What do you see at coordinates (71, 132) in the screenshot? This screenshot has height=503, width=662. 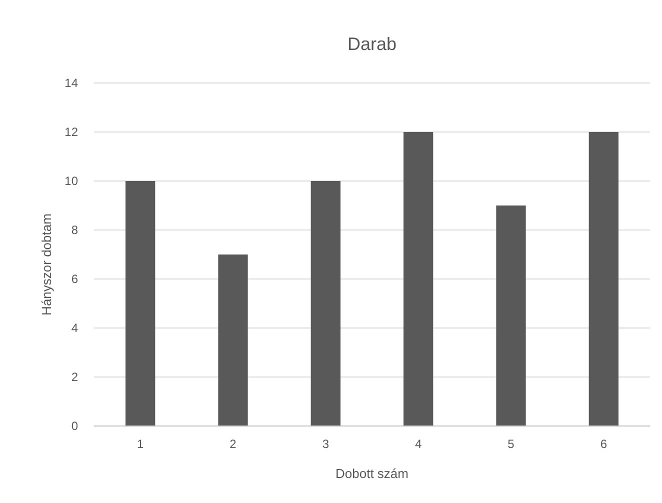 I see `y-tick-label: 12` at bounding box center [71, 132].